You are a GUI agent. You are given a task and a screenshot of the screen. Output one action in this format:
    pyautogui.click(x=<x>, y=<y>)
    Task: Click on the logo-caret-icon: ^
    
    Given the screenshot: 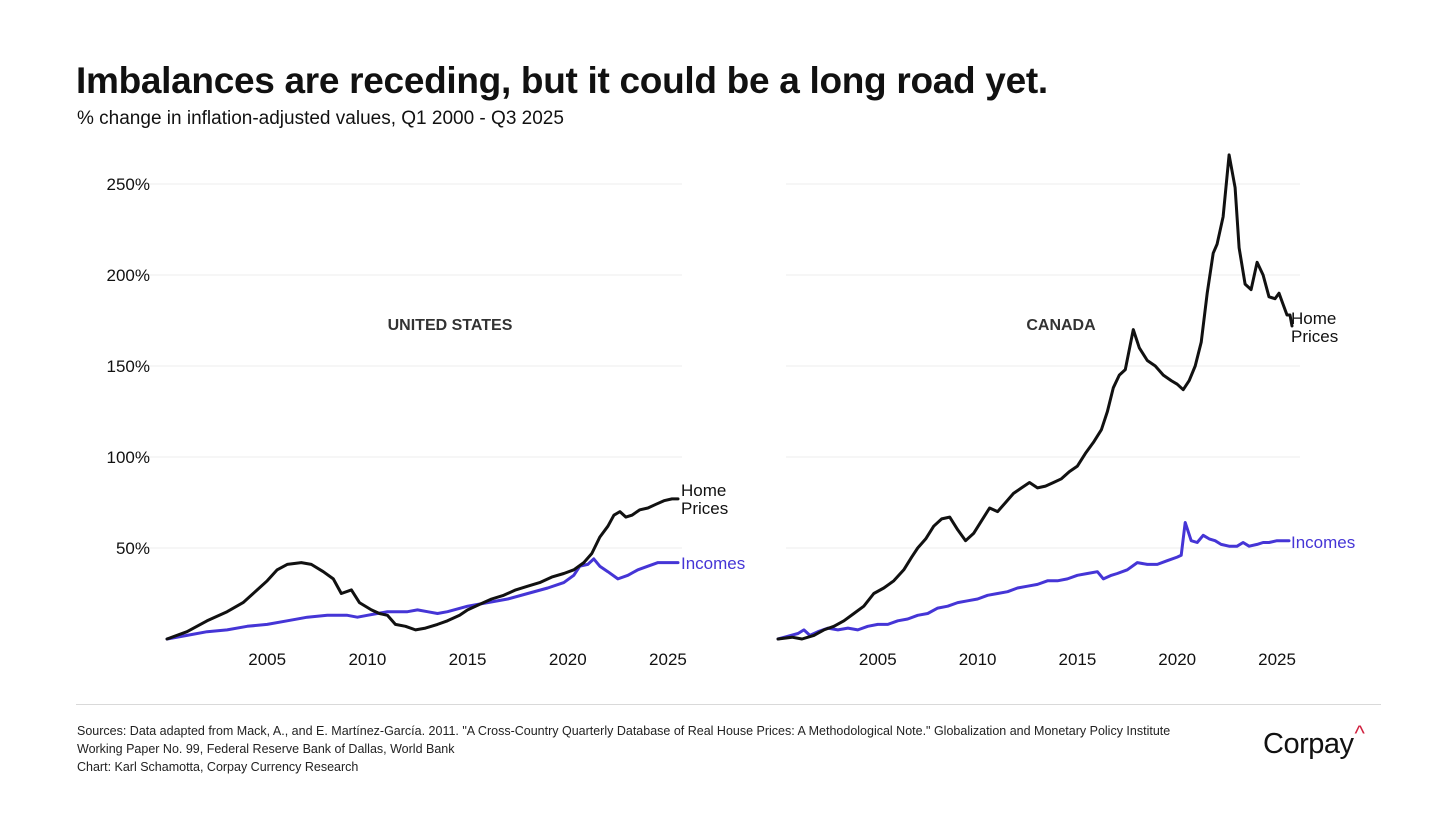 What is the action you would take?
    pyautogui.click(x=1359, y=733)
    